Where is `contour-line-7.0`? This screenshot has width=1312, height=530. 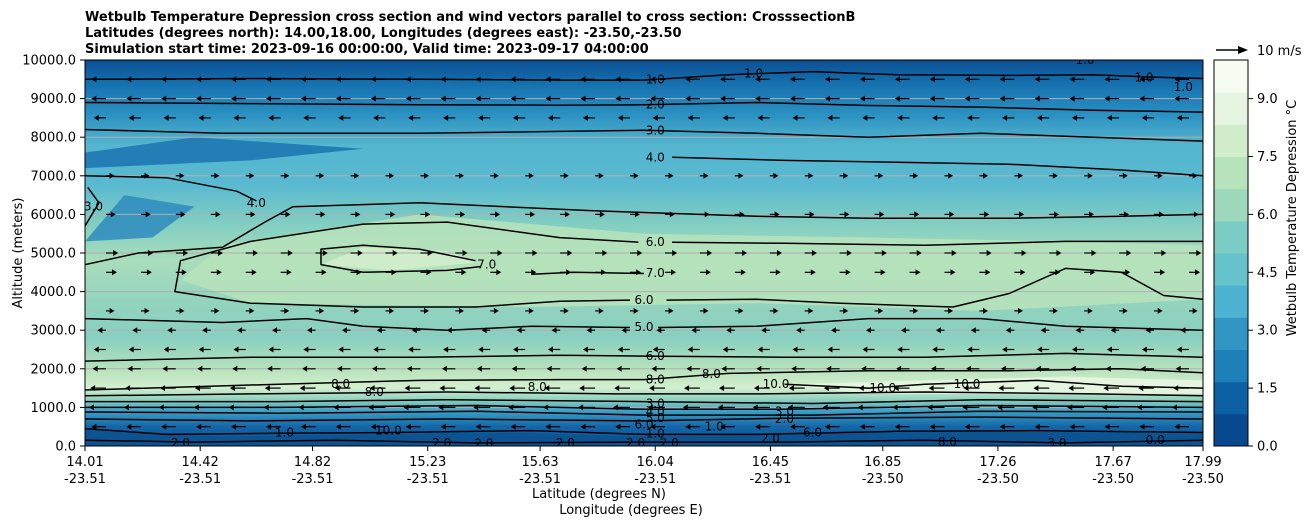 contour-line-7.0 is located at coordinates (588, 273).